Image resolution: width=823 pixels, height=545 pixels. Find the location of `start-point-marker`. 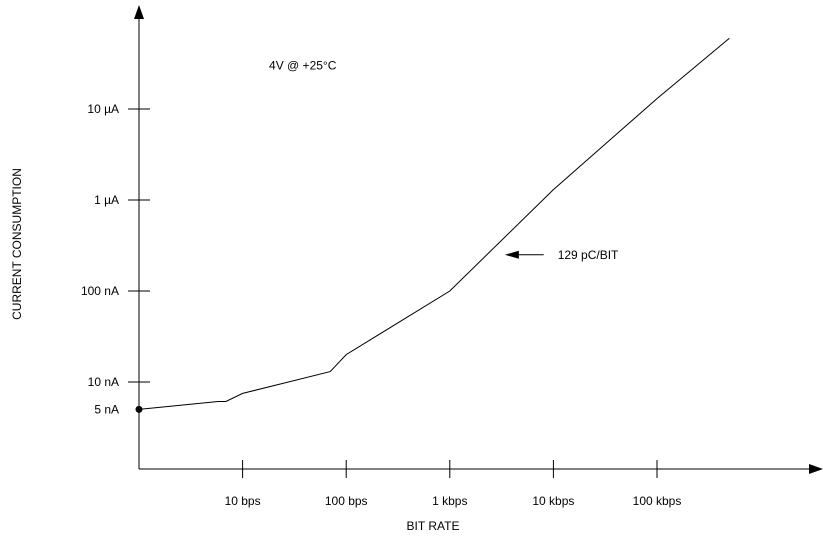

start-point-marker is located at coordinates (139, 409).